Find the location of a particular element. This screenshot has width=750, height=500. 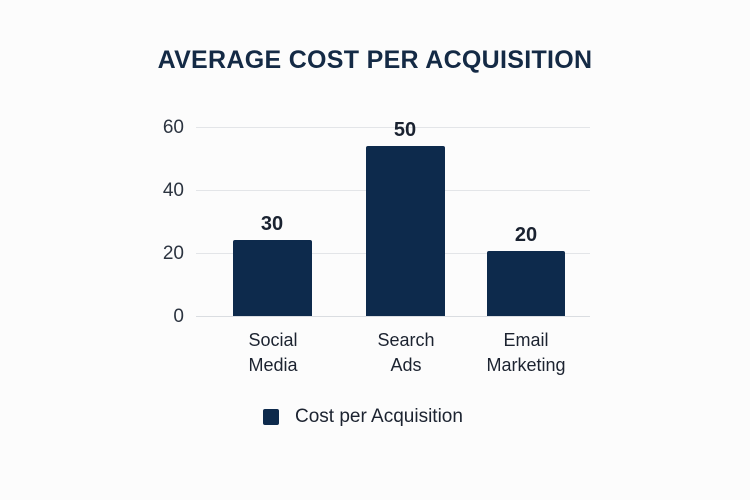

legend: Cost per Acquisition is located at coordinates (363, 417).